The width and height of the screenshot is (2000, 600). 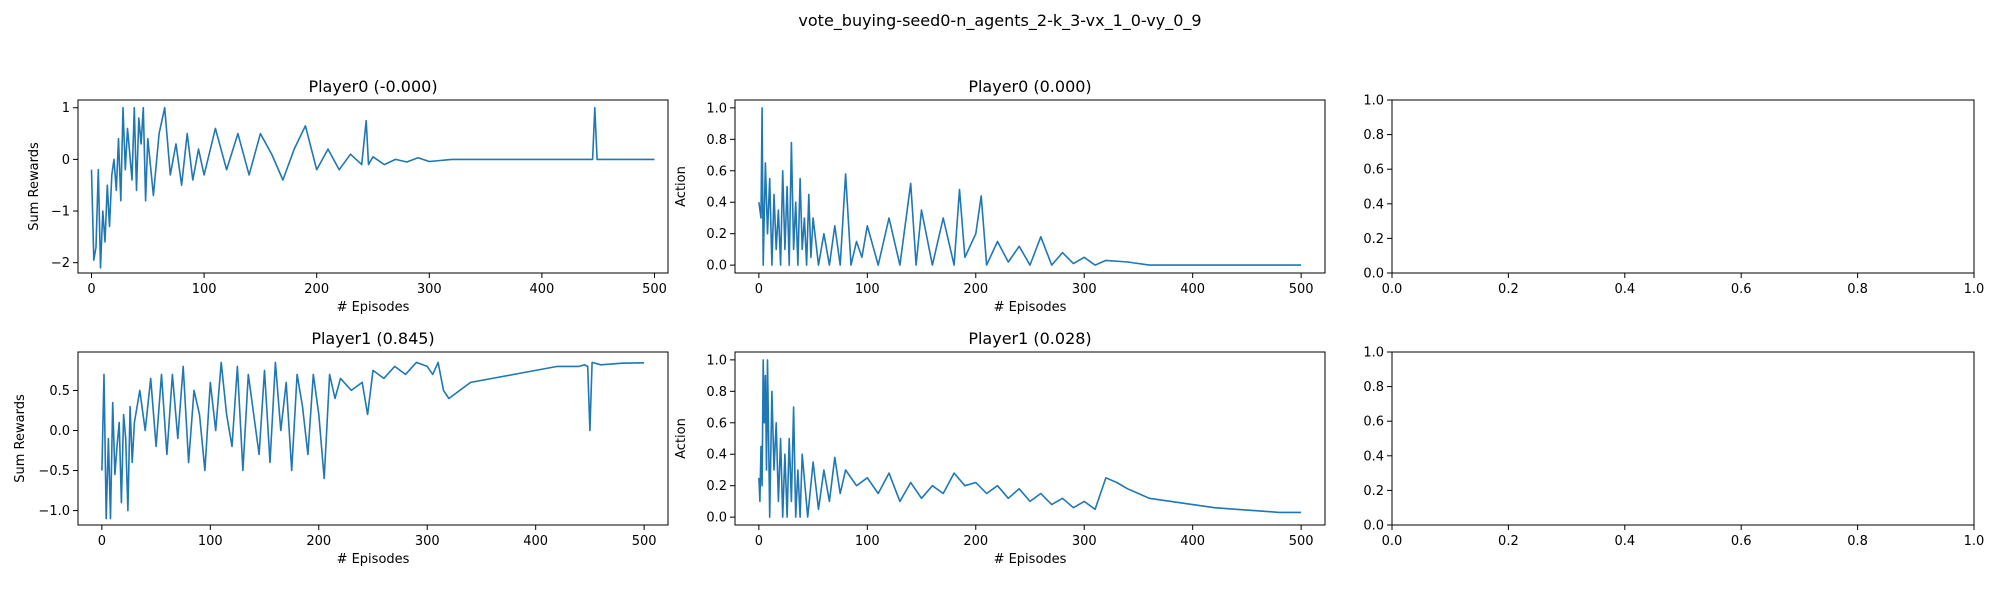 What do you see at coordinates (372, 86) in the screenshot?
I see `subplot-title: Player0 (-0.000)` at bounding box center [372, 86].